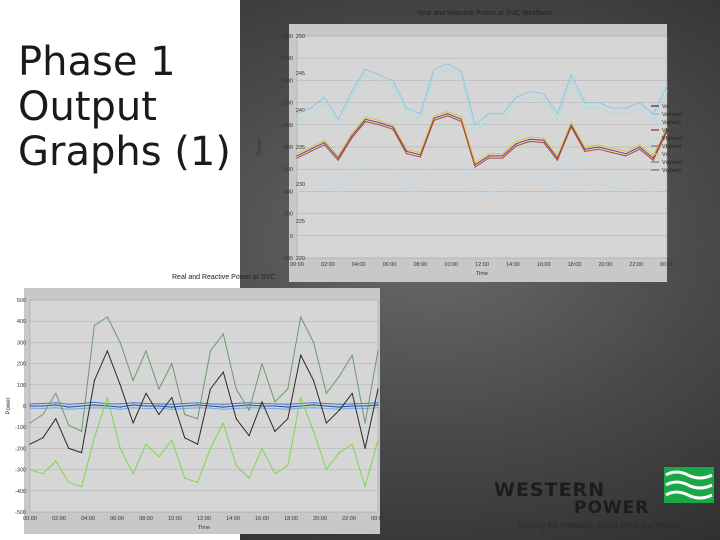 This screenshot has height=540, width=720. What do you see at coordinates (320, 519) in the screenshot?
I see `chart2-x-tick-label: 20:00` at bounding box center [320, 519].